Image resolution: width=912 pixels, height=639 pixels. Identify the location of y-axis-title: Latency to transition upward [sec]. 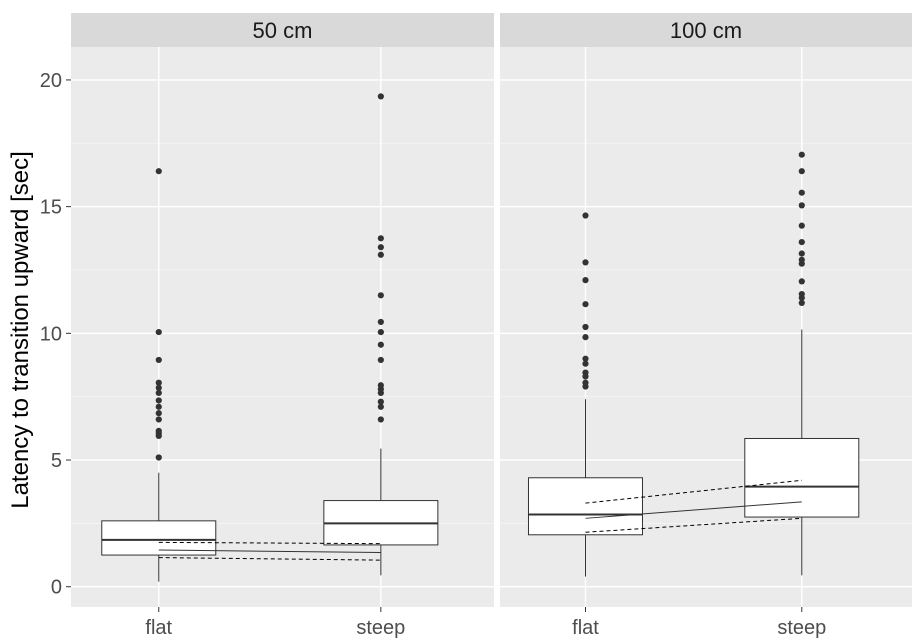
(20, 330).